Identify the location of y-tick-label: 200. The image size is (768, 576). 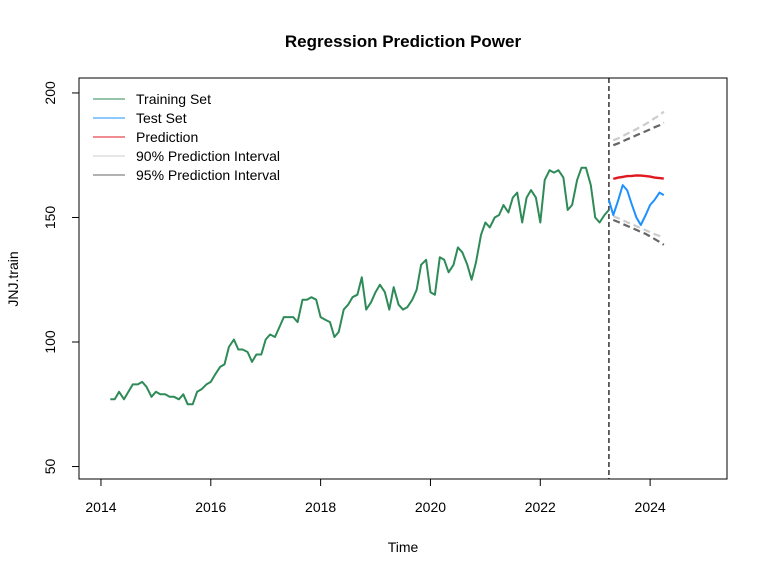
(50, 93).